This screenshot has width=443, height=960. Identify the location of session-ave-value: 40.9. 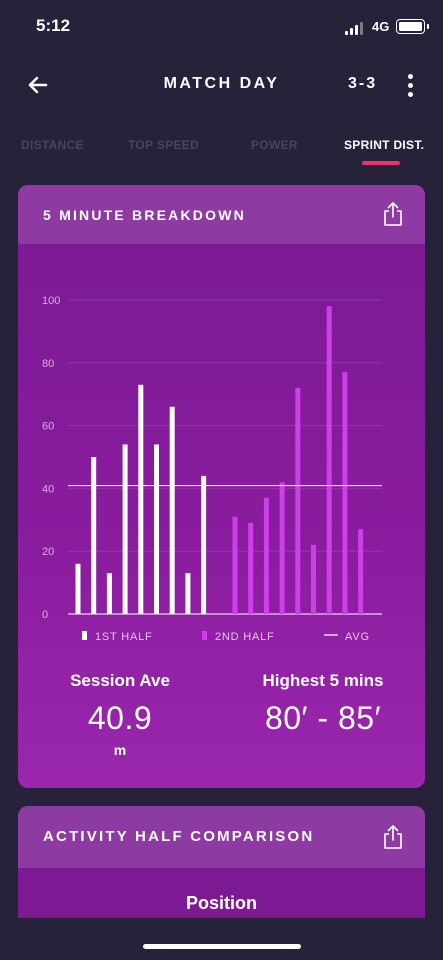
(120, 718).